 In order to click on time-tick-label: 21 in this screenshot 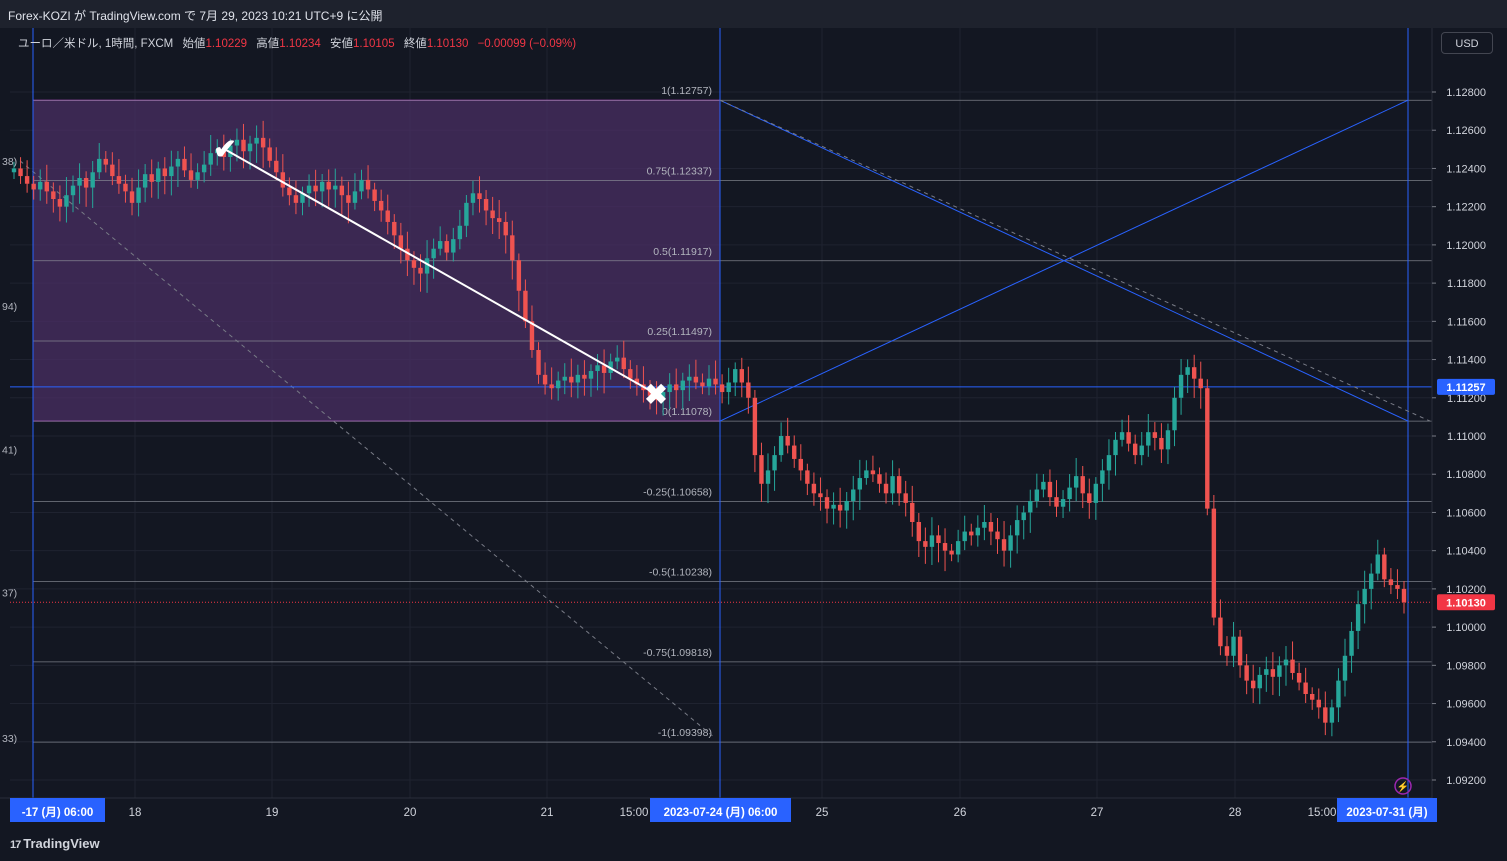, I will do `click(547, 813)`.